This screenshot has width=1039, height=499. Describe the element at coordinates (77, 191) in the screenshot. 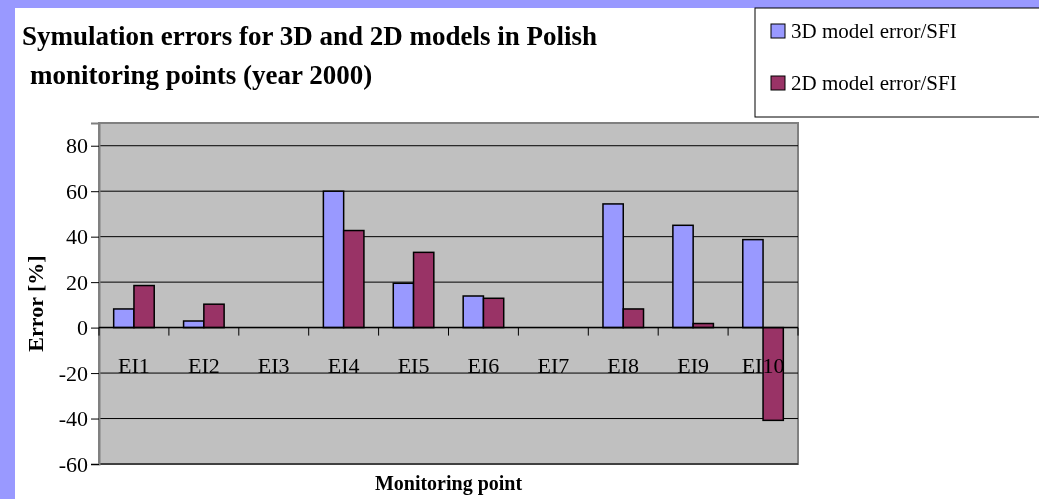

I see `y-tick-label: 60` at that location.